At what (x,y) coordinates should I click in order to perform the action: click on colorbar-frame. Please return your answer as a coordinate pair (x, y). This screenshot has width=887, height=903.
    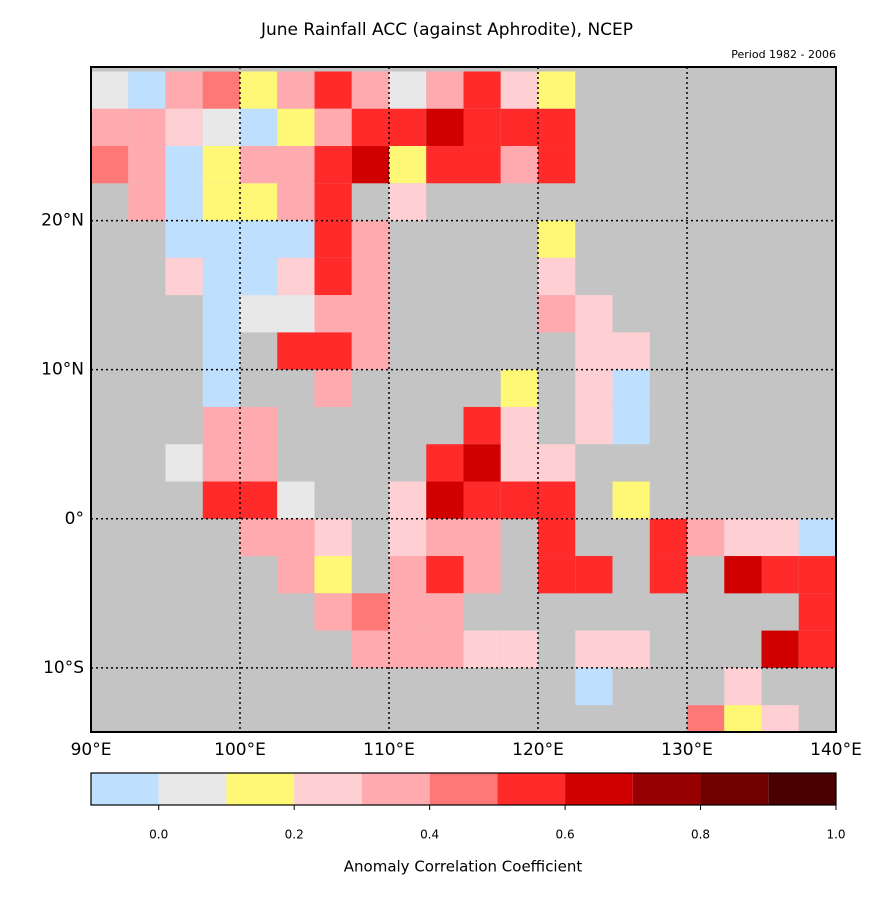
    Looking at the image, I should click on (463, 789).